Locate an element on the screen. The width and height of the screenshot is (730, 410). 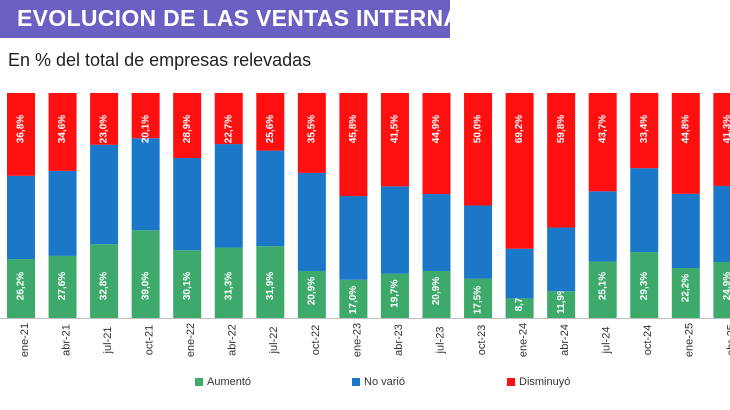
legend-item-aumento: Aumentó is located at coordinates (223, 382).